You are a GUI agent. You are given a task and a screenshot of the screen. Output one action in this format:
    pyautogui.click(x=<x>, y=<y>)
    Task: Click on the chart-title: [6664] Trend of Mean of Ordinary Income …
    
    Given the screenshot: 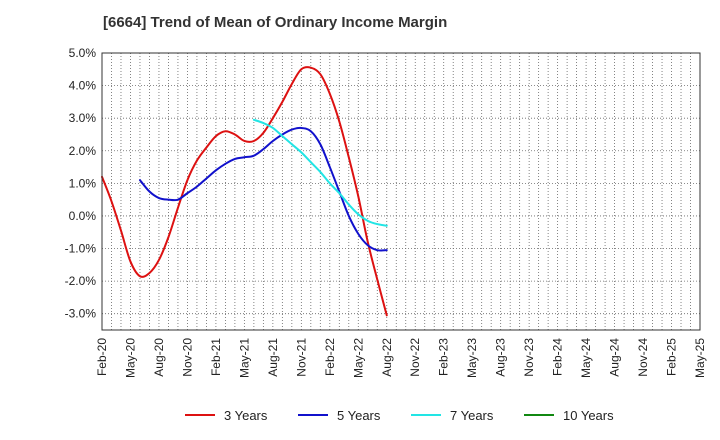 What is the action you would take?
    pyautogui.click(x=275, y=22)
    